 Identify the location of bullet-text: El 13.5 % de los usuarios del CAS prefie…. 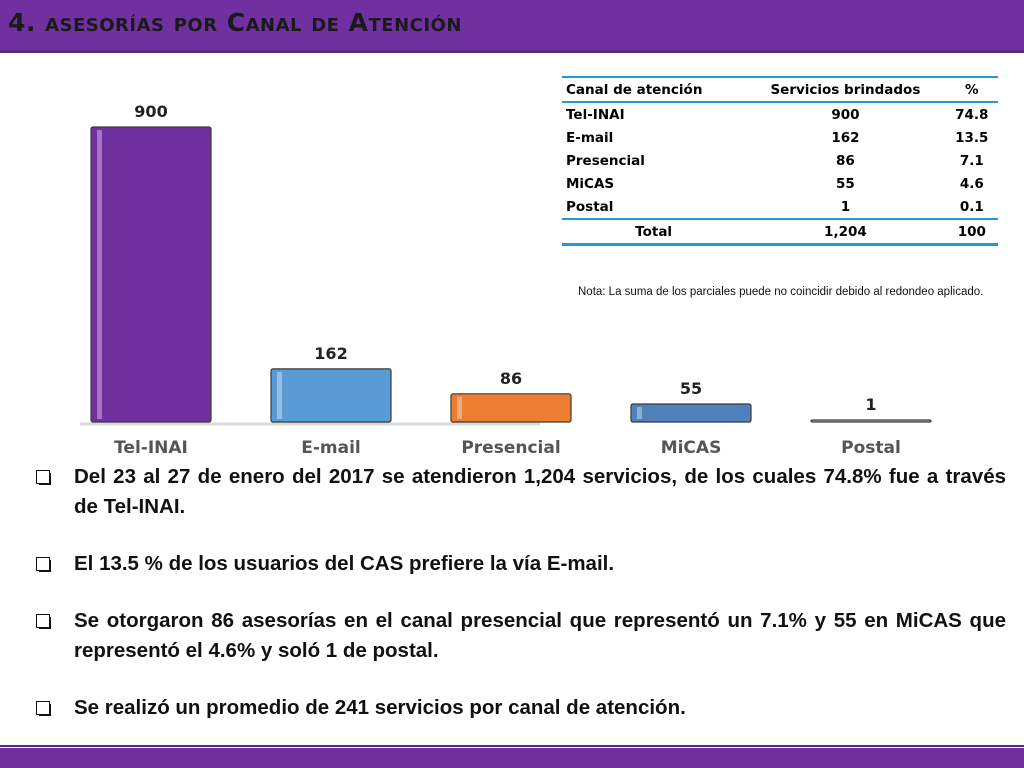
(344, 563).